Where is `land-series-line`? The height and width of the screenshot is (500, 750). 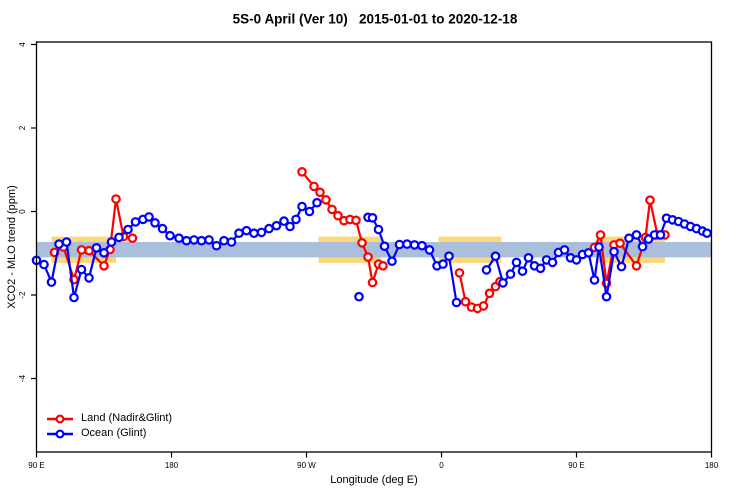
land-series-line is located at coordinates (629, 242).